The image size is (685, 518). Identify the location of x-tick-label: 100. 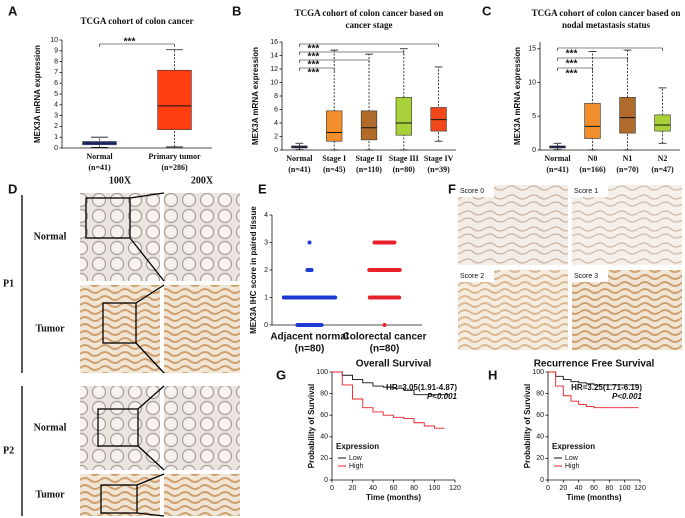
(435, 488).